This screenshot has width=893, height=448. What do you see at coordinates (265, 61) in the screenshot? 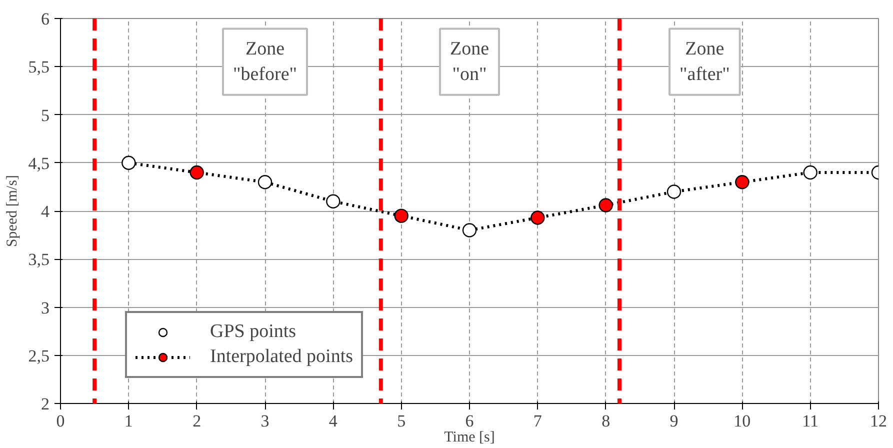
I see `annotation: Zone "before"` at bounding box center [265, 61].